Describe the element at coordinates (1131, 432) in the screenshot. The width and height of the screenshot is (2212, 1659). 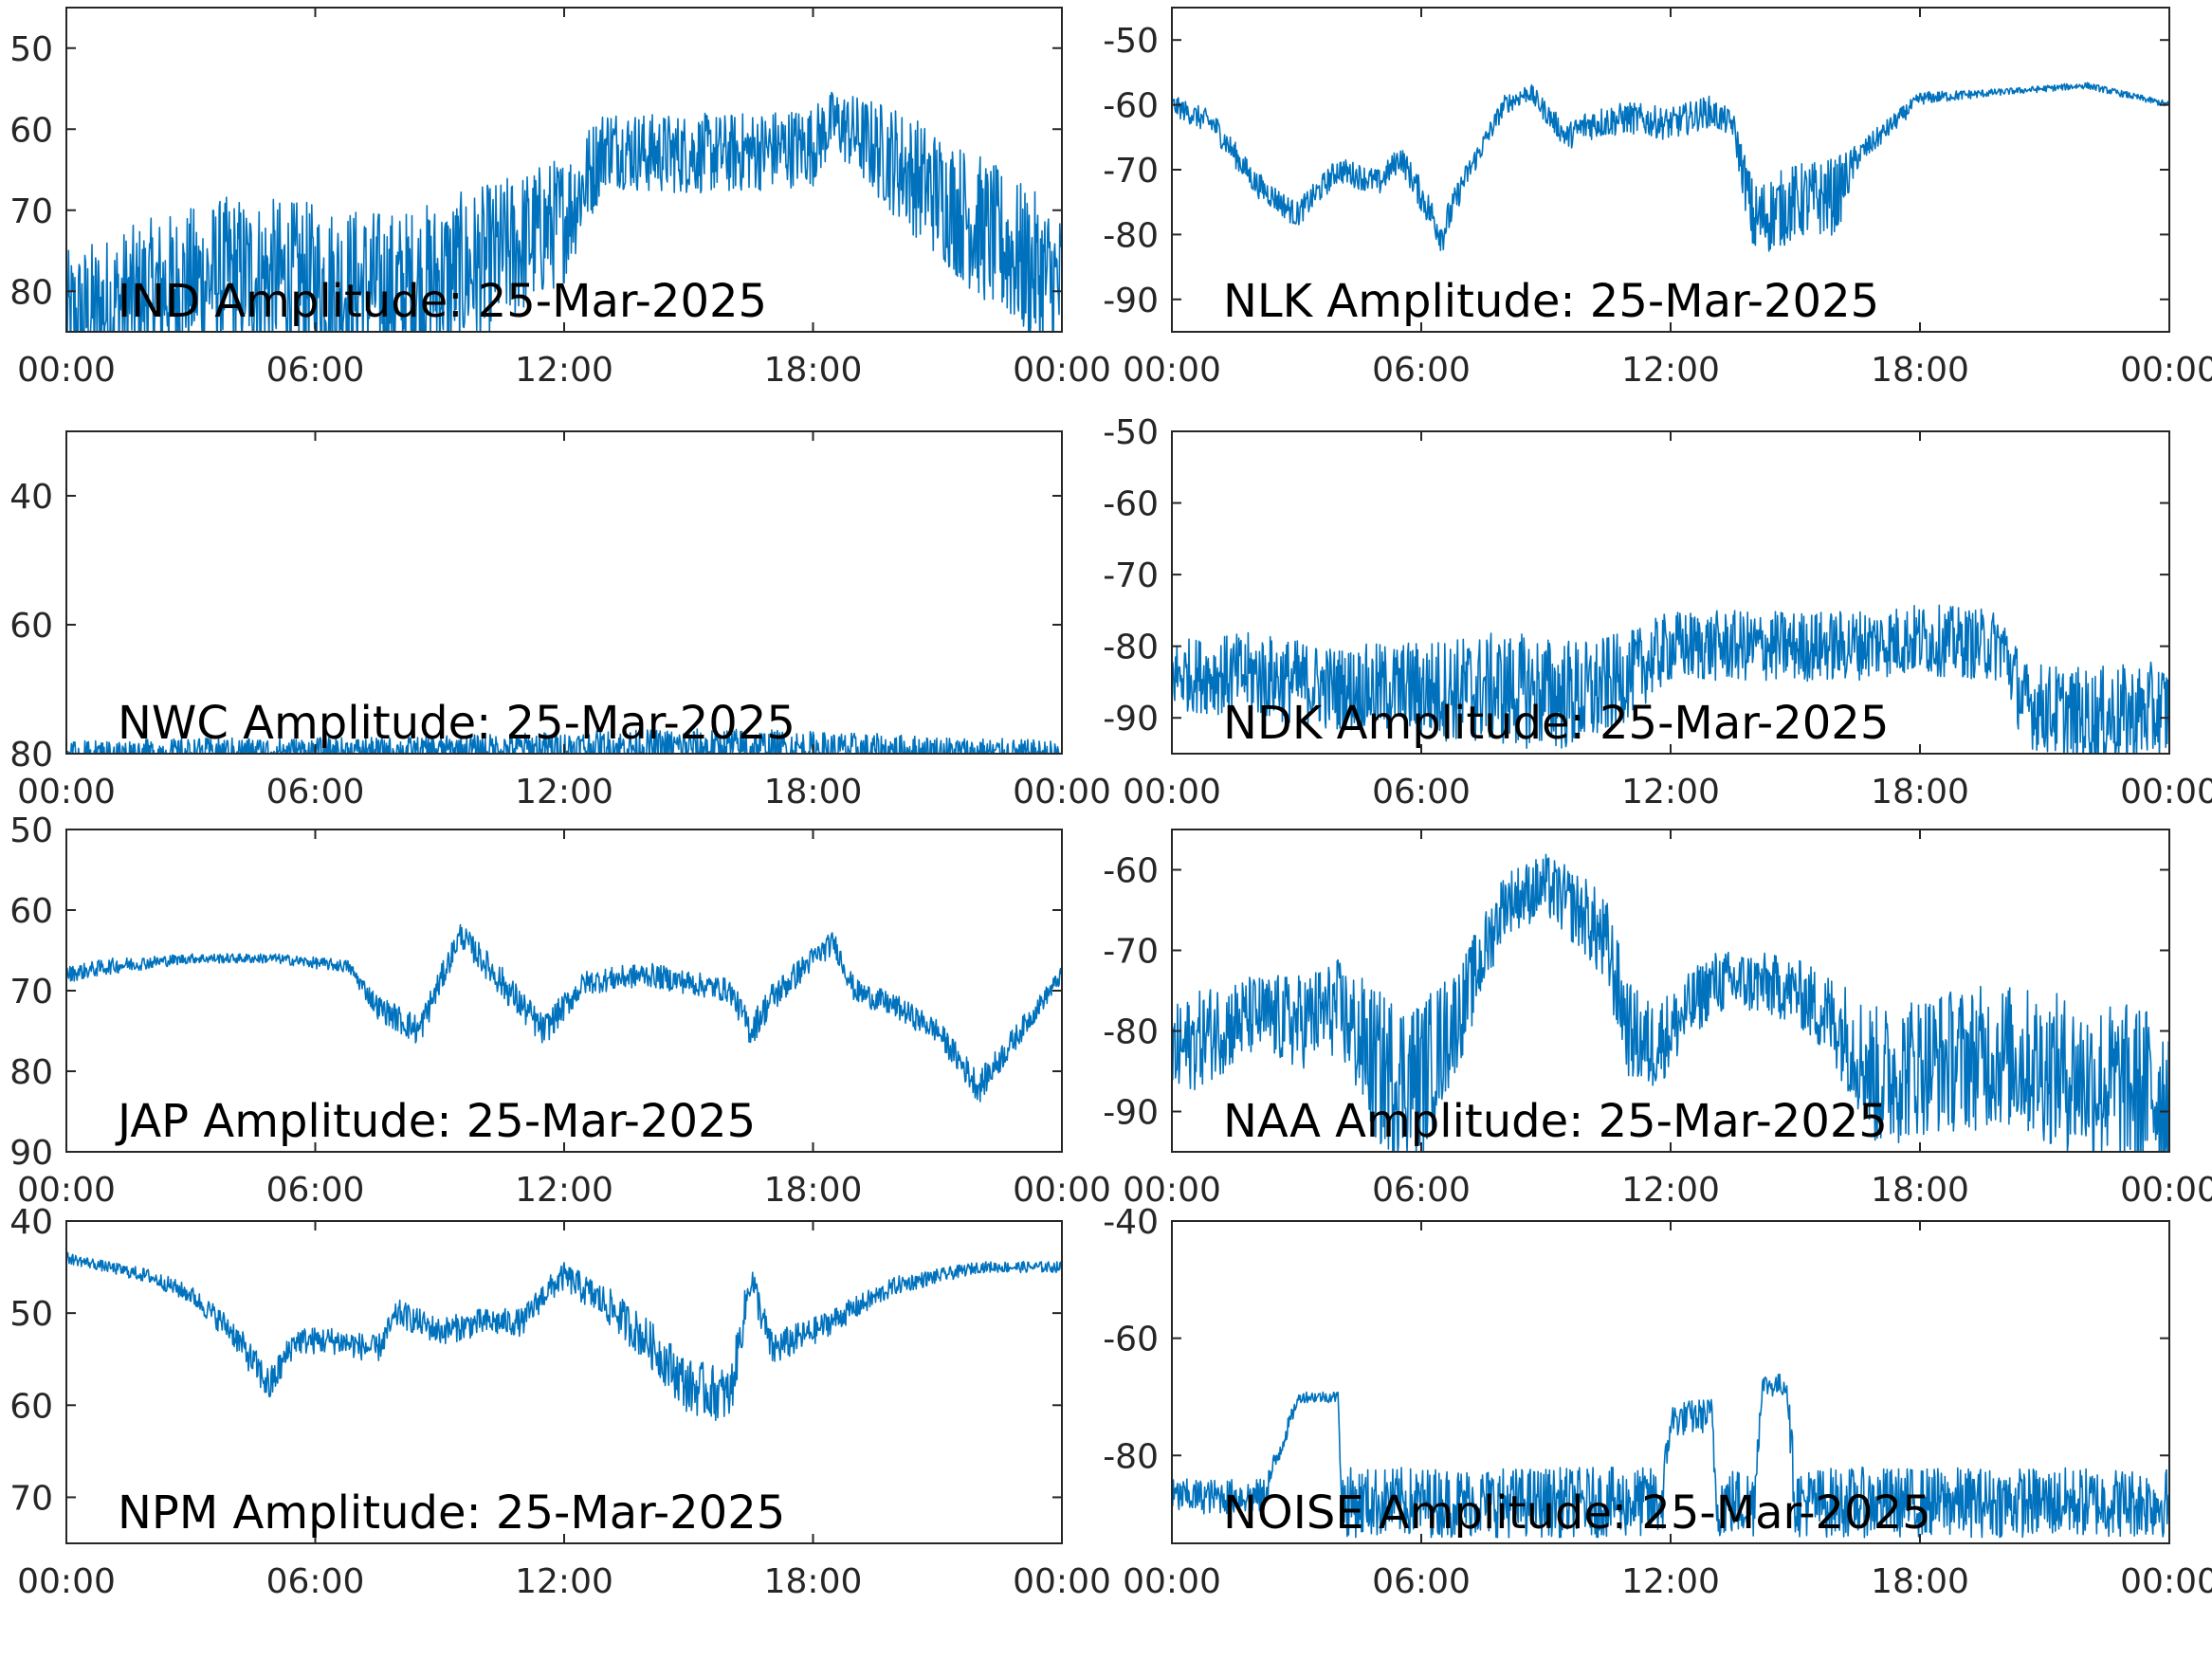
I see `ndk-y-tick-label: -50` at that location.